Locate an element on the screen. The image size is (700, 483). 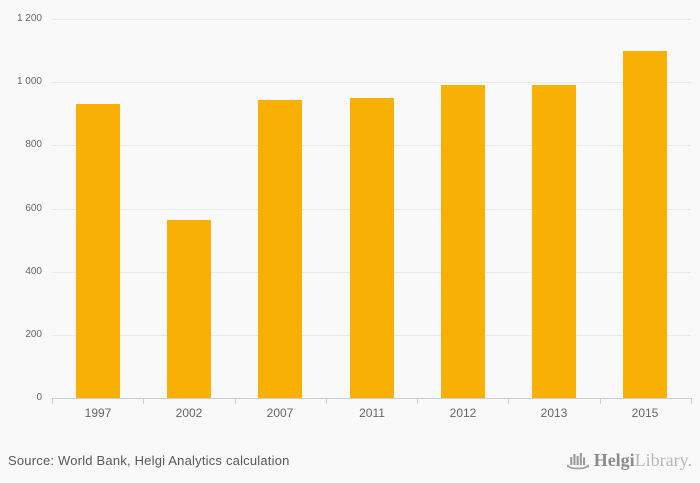
x-axis-label: 2002 is located at coordinates (189, 413).